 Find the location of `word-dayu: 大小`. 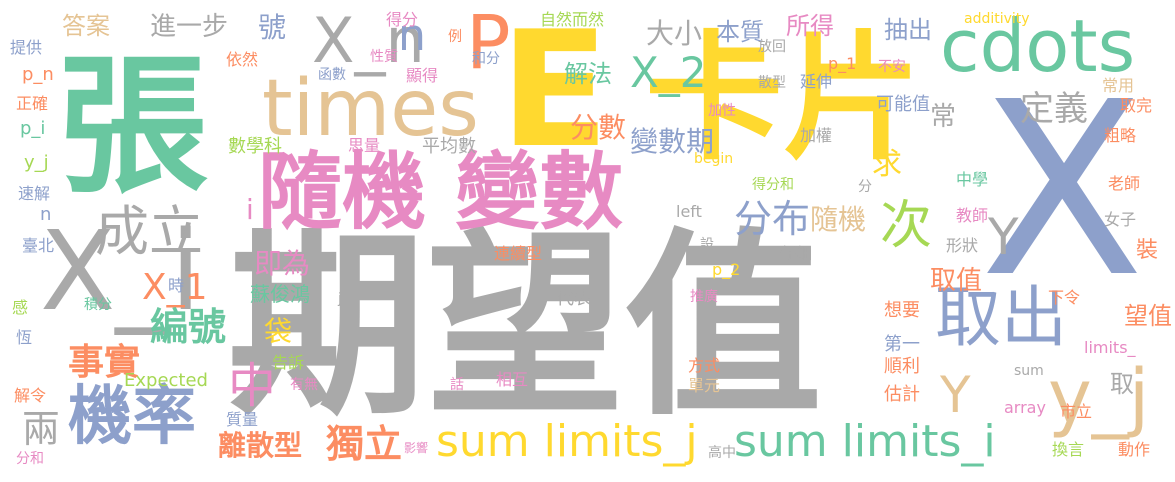

word-dayu: 大小 is located at coordinates (674, 33).